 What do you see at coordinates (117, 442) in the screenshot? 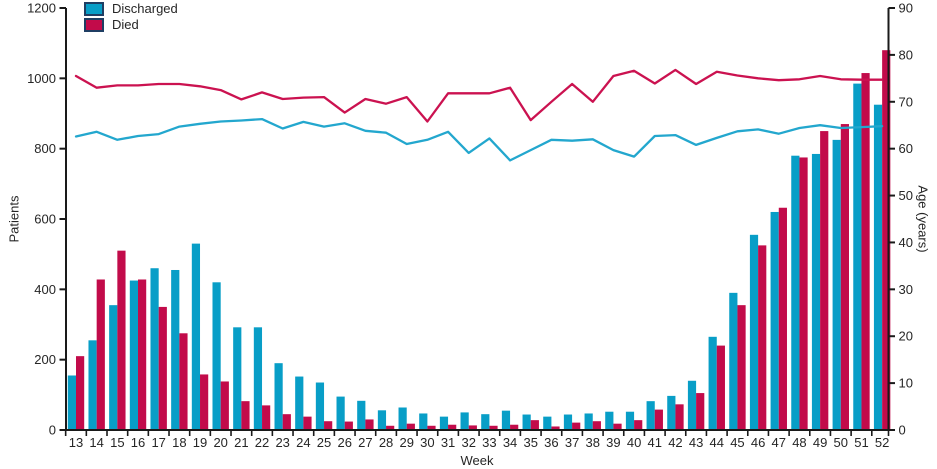
I see `x-tick-label-15: 15` at bounding box center [117, 442].